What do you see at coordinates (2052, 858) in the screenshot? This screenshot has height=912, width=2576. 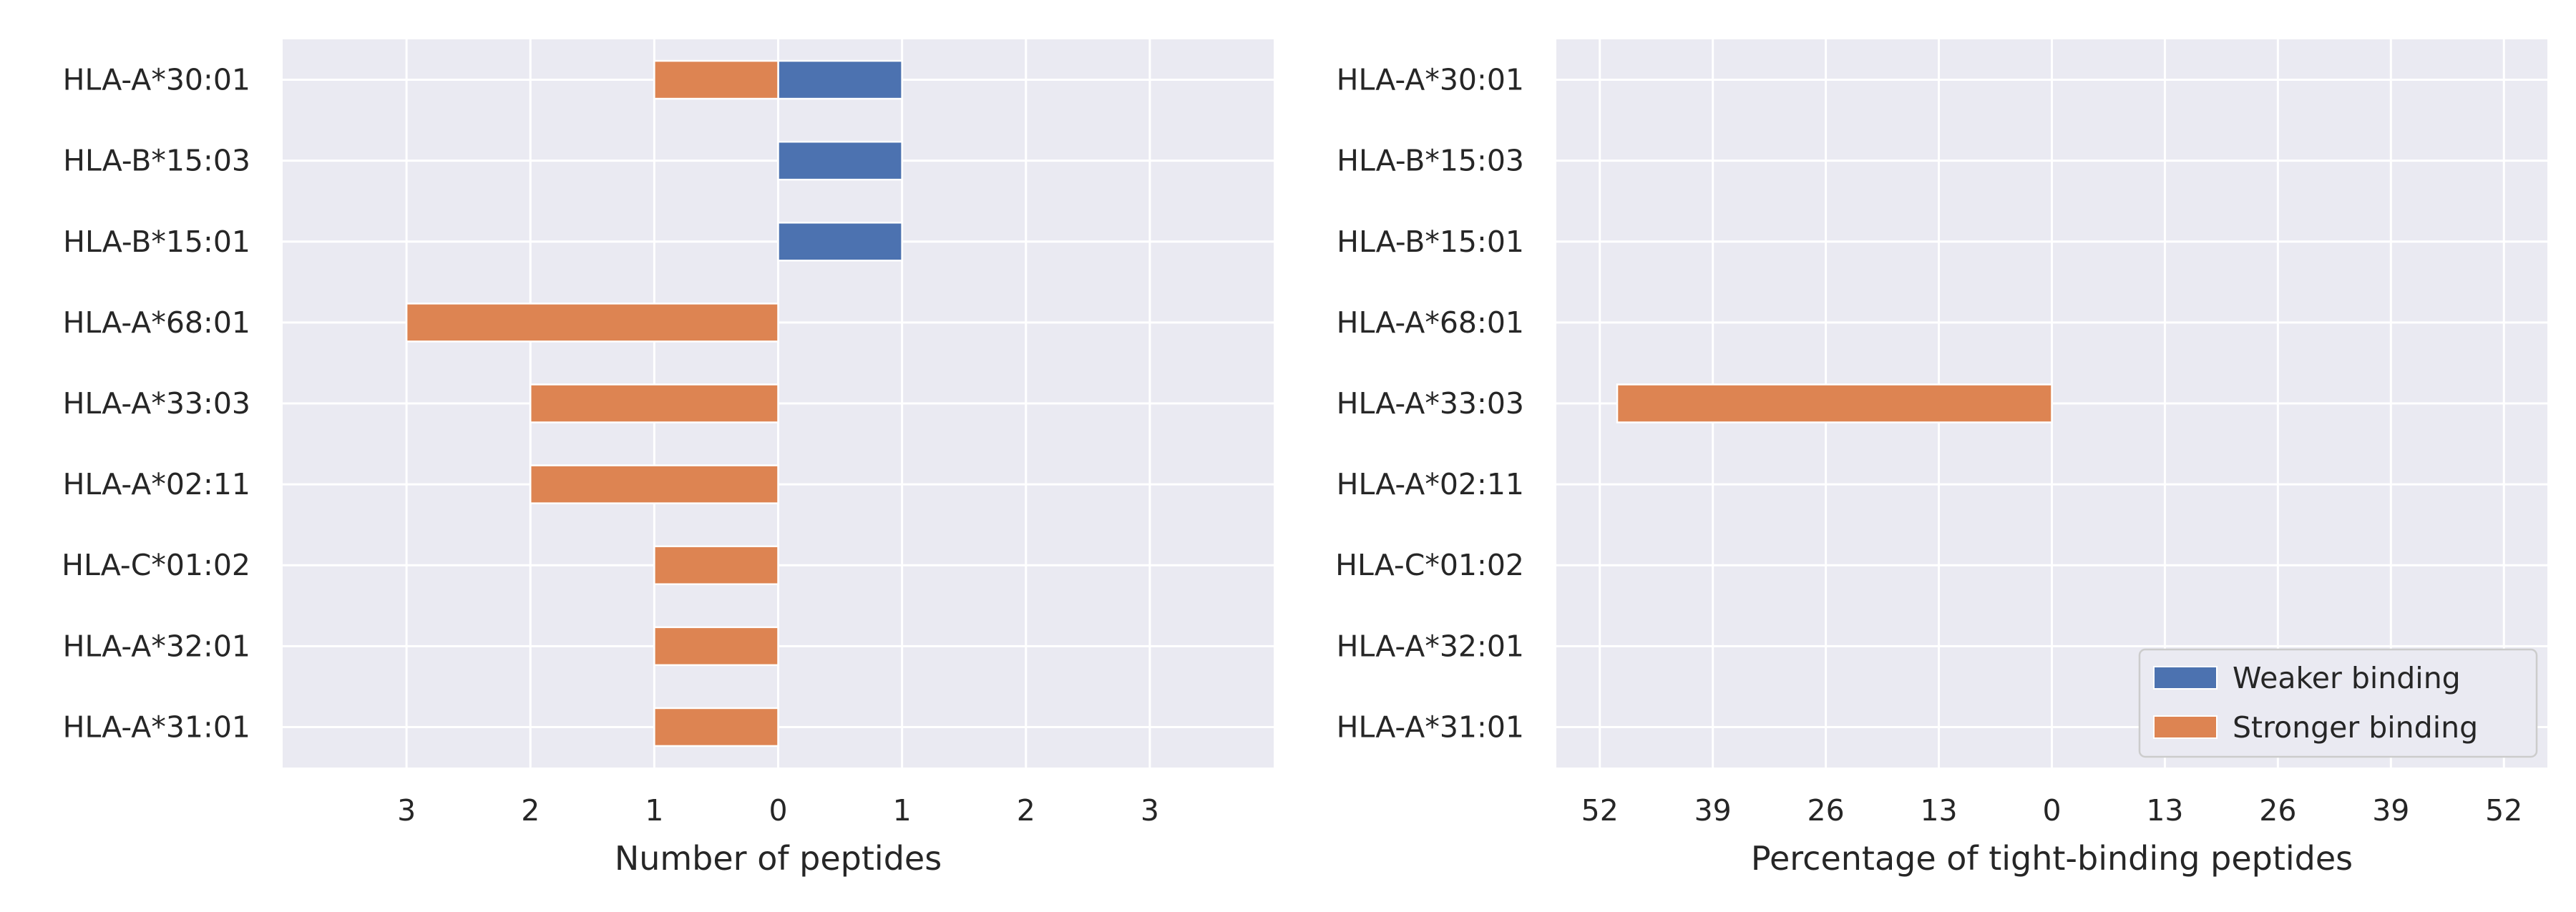 I see `x-axis-label: Percentage of tight-binding peptides` at bounding box center [2052, 858].